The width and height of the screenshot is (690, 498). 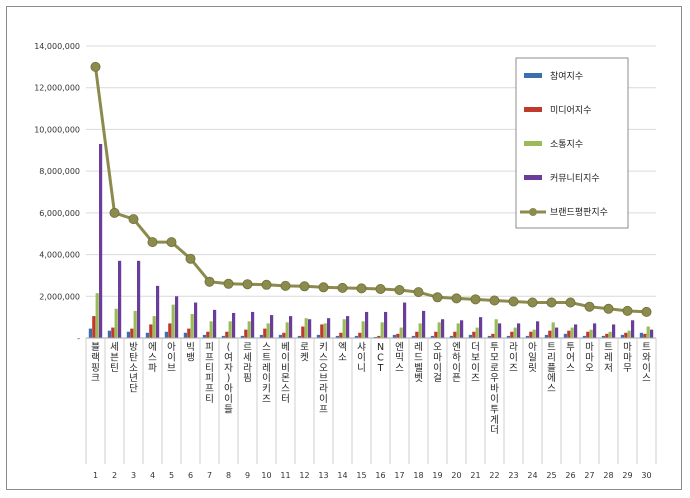 I want to click on rank-label: 26, so click(x=570, y=475).